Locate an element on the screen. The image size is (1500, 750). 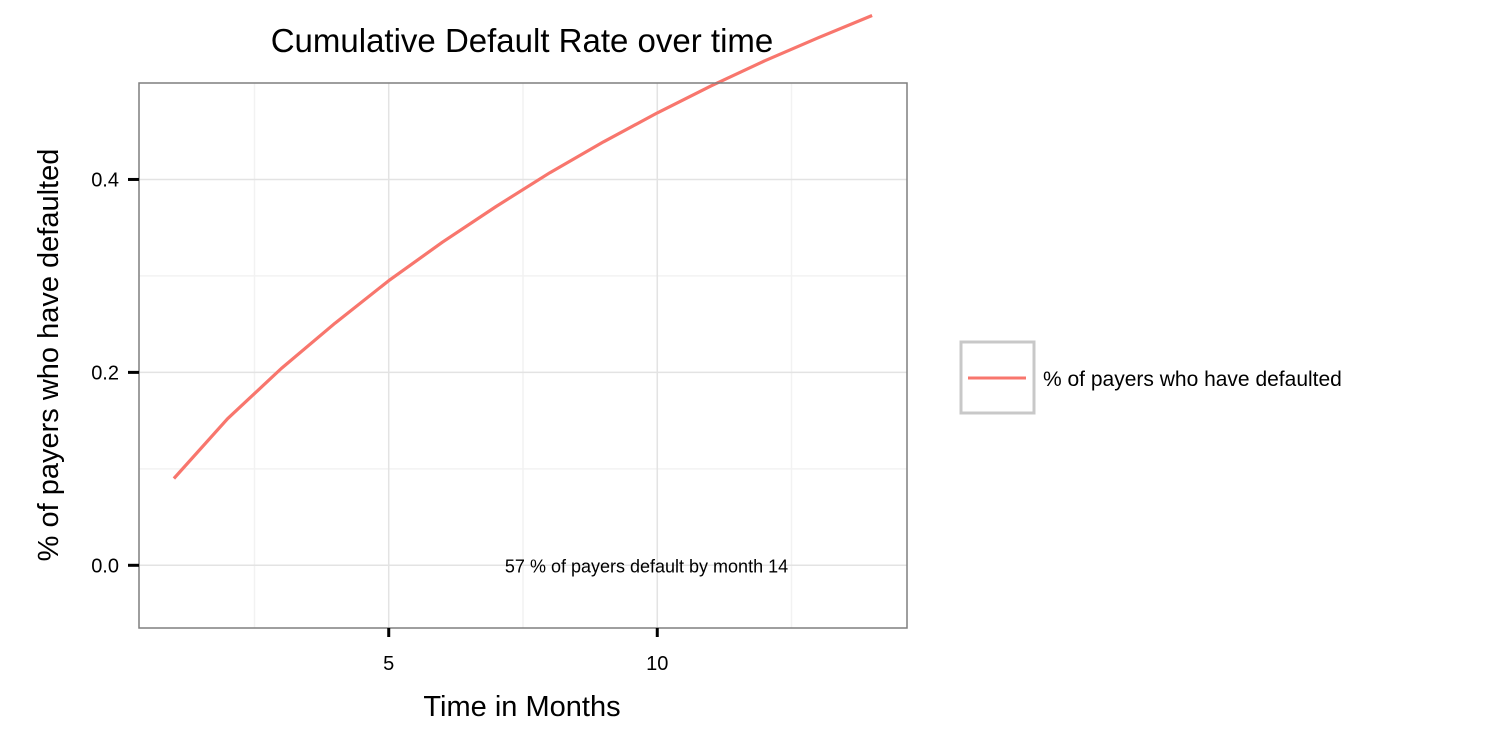
y-axis: 0.0 0.2 0.4 is located at coordinates (115, 373).